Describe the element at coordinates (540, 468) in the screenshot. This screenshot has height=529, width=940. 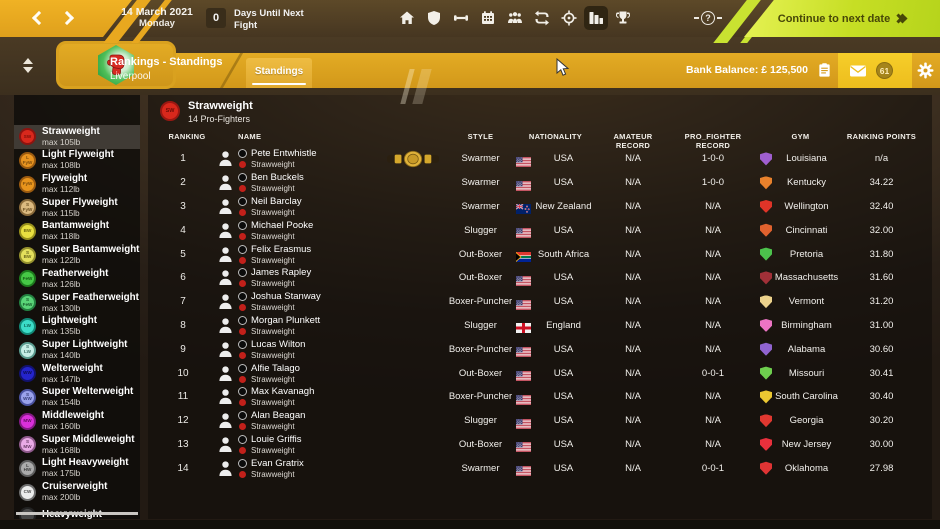
I see `fighter-row: 14 Evan Gratrix` at that location.